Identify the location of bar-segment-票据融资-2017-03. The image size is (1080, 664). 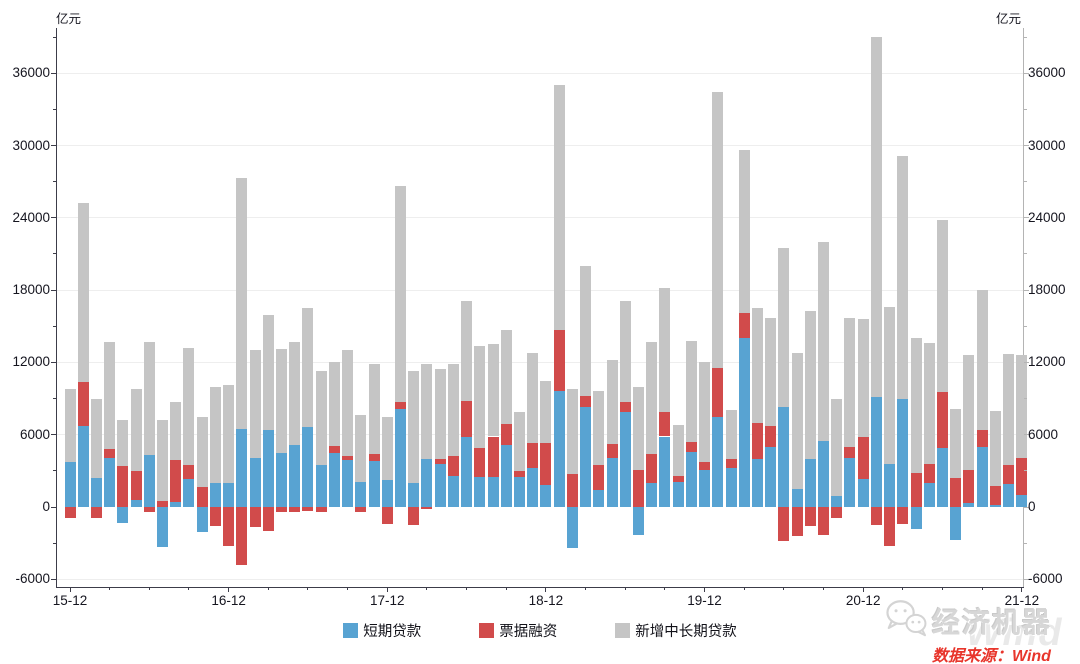
(268, 519).